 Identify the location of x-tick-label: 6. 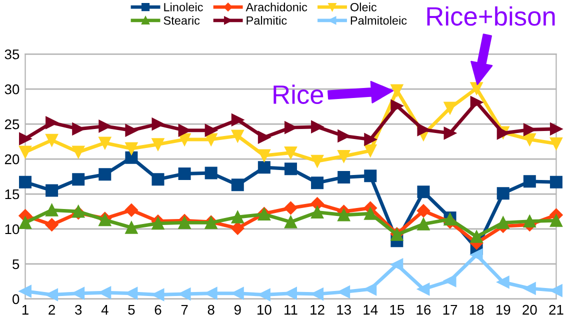
(158, 309).